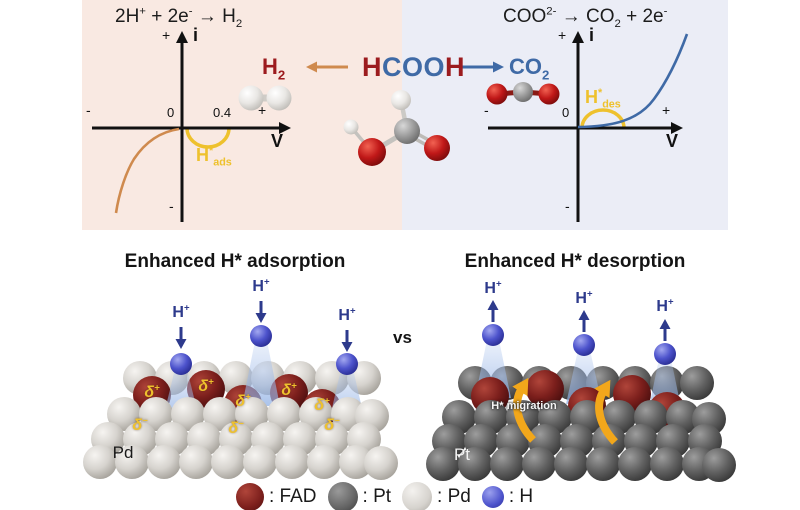 The width and height of the screenshot is (800, 510). What do you see at coordinates (208, 138) in the screenshot?
I see `h-ads-arc` at bounding box center [208, 138].